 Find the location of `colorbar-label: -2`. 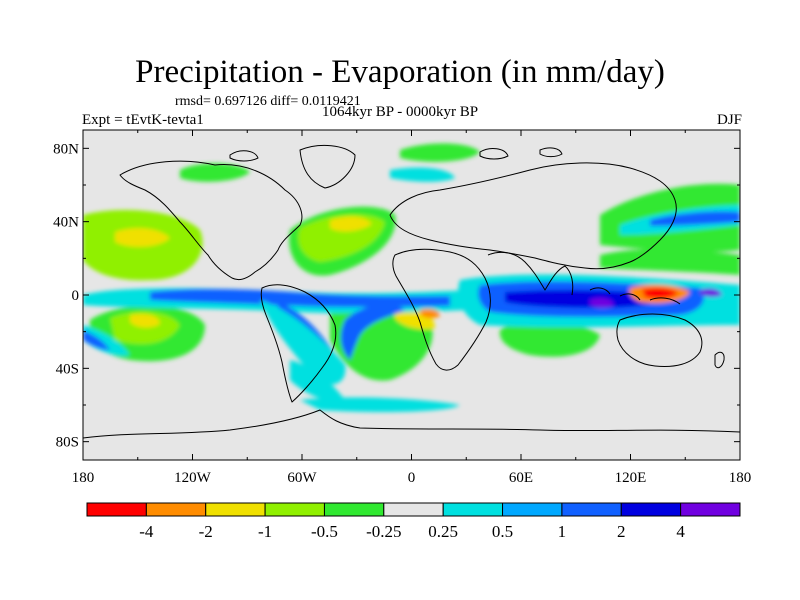

colorbar-label: -2 is located at coordinates (206, 531).